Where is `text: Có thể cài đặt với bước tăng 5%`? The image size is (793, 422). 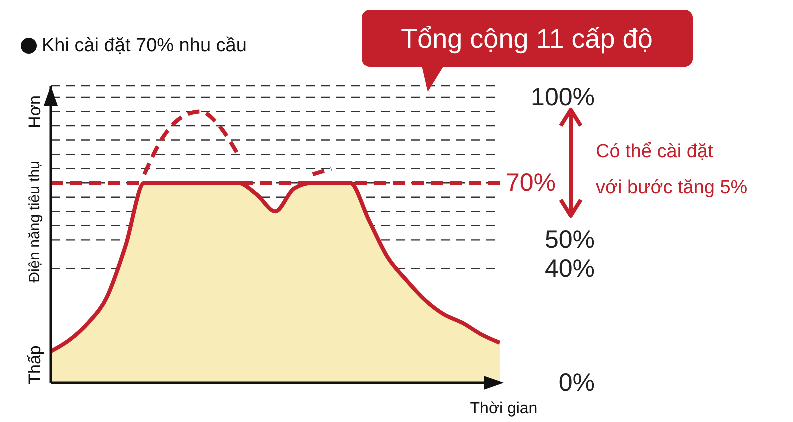 text: Có thể cài đặt với bước tăng 5% is located at coordinates (672, 170).